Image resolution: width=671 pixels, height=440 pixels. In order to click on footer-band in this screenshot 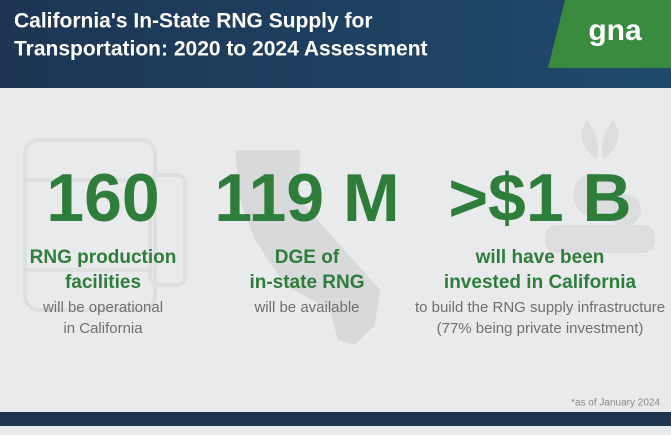, I will do `click(335, 419)`.